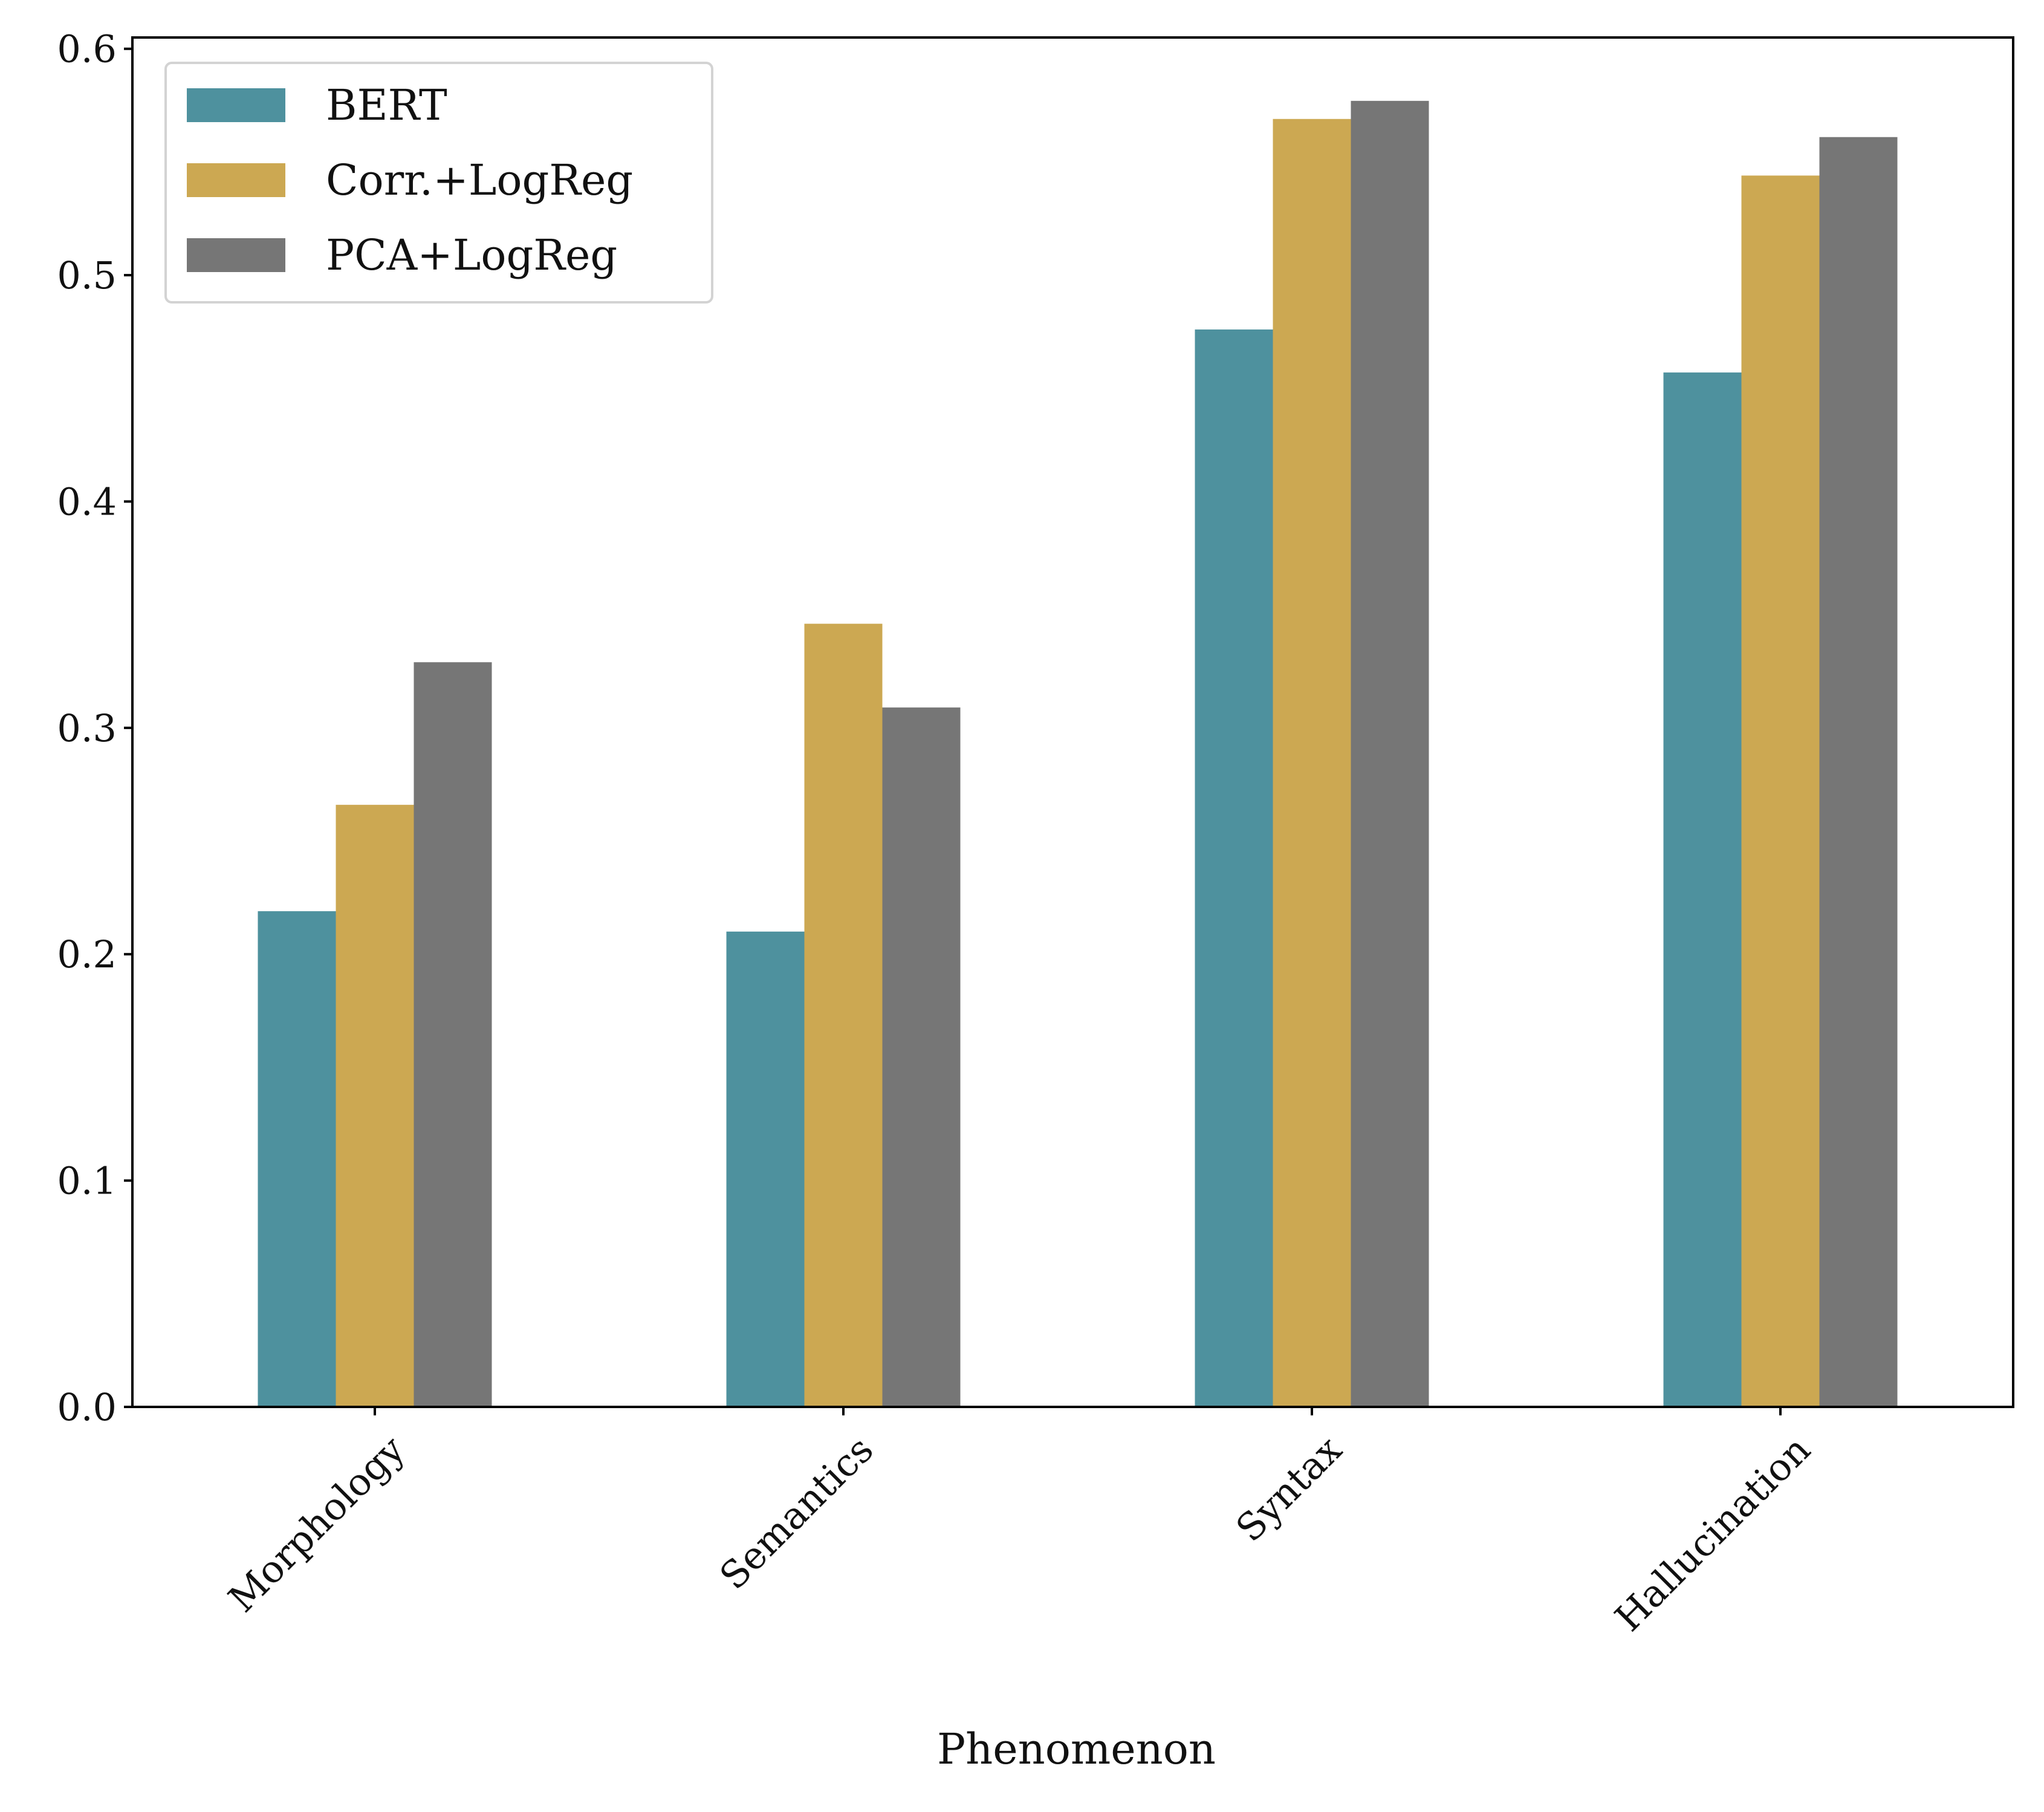 The width and height of the screenshot is (2044, 1812). Describe the element at coordinates (1234, 868) in the screenshot. I see `bar-bert-syntax` at that location.